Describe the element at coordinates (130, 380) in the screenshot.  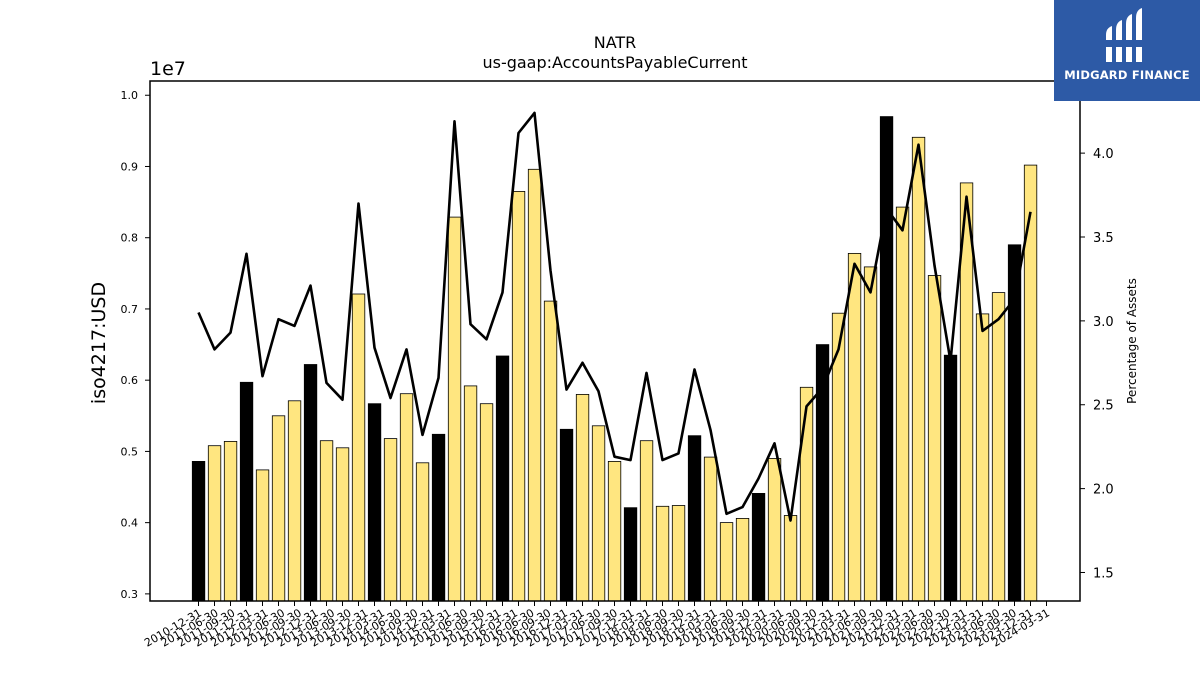
I see `y-tick-label: 0.6` at that location.